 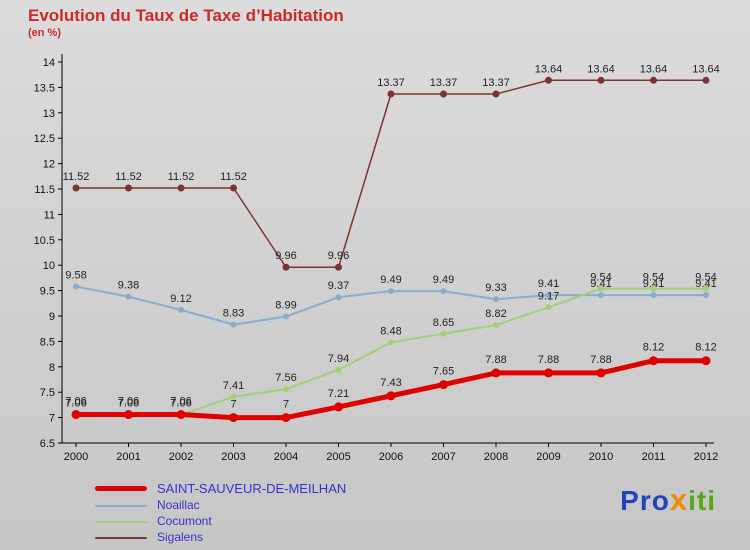 I want to click on legend-label-cocumont: Cocumont, so click(x=184, y=521).